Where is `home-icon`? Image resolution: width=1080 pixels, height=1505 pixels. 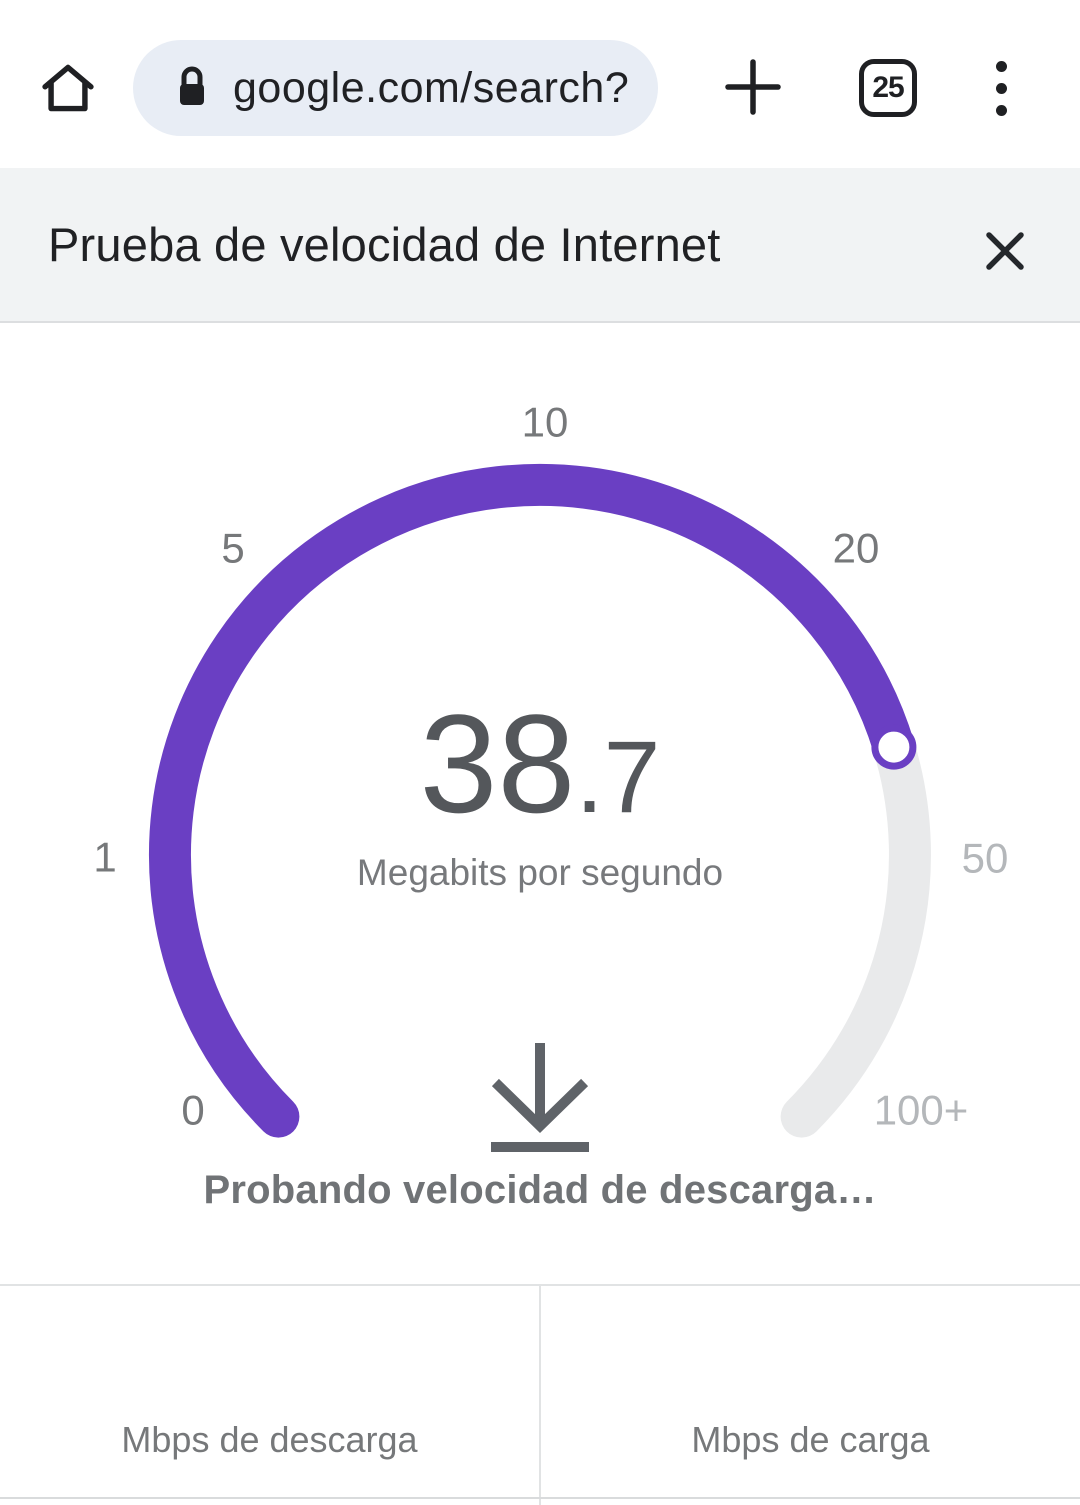
home-icon is located at coordinates (68, 88).